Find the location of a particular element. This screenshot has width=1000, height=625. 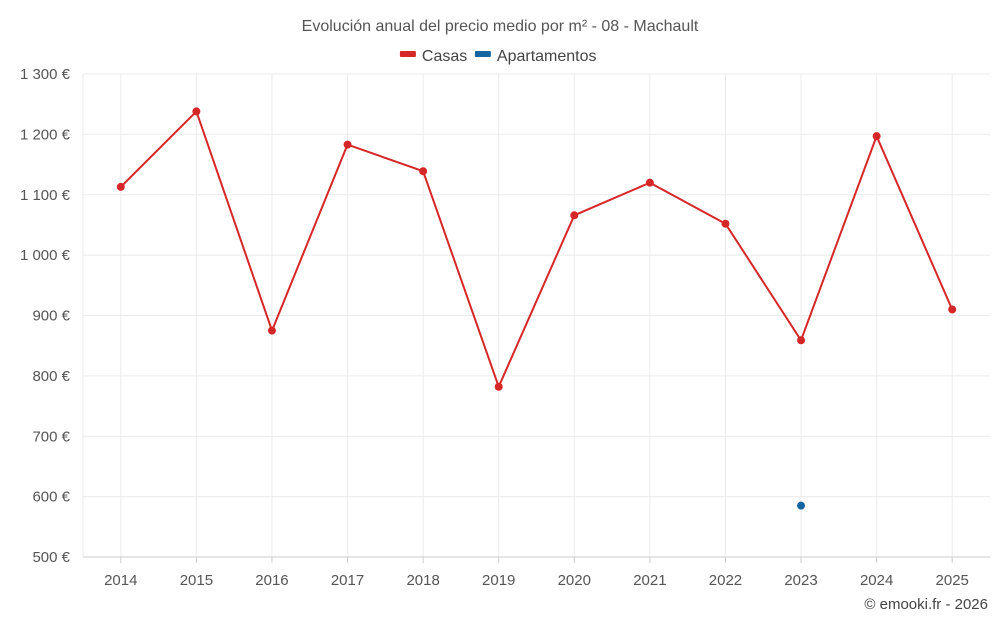

y-tick-label: 500 € is located at coordinates (51, 557).